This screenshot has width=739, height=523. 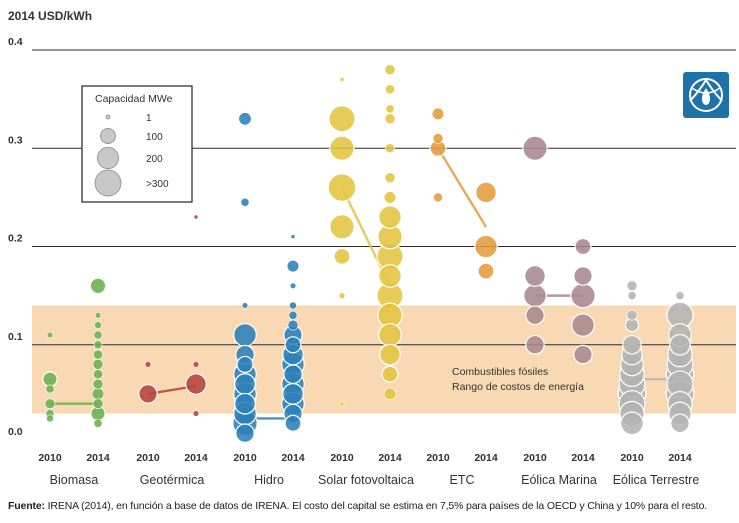 I want to click on average-line, so click(x=462, y=187).